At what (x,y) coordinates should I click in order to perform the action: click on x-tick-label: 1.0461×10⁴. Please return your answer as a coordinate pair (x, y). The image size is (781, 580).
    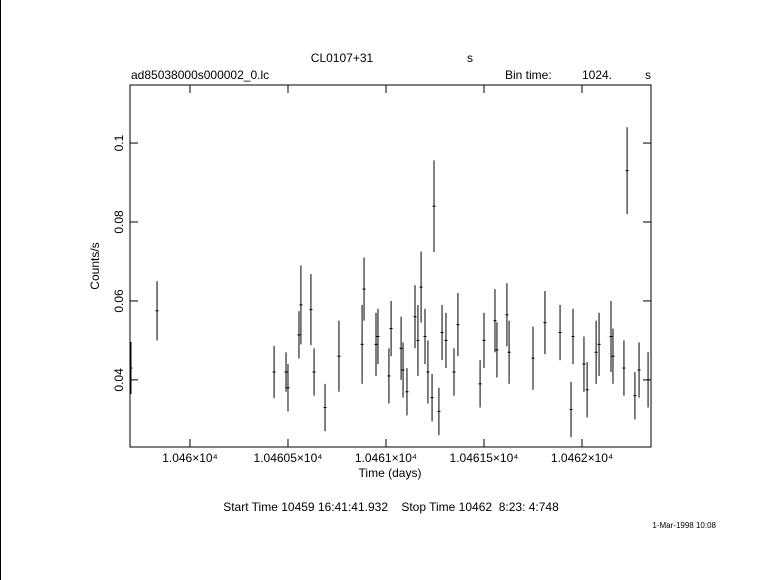
    Looking at the image, I should click on (386, 458).